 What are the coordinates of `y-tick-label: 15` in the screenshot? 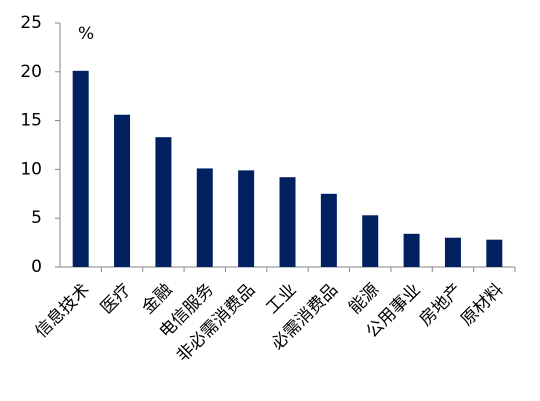 It's located at (31, 121).